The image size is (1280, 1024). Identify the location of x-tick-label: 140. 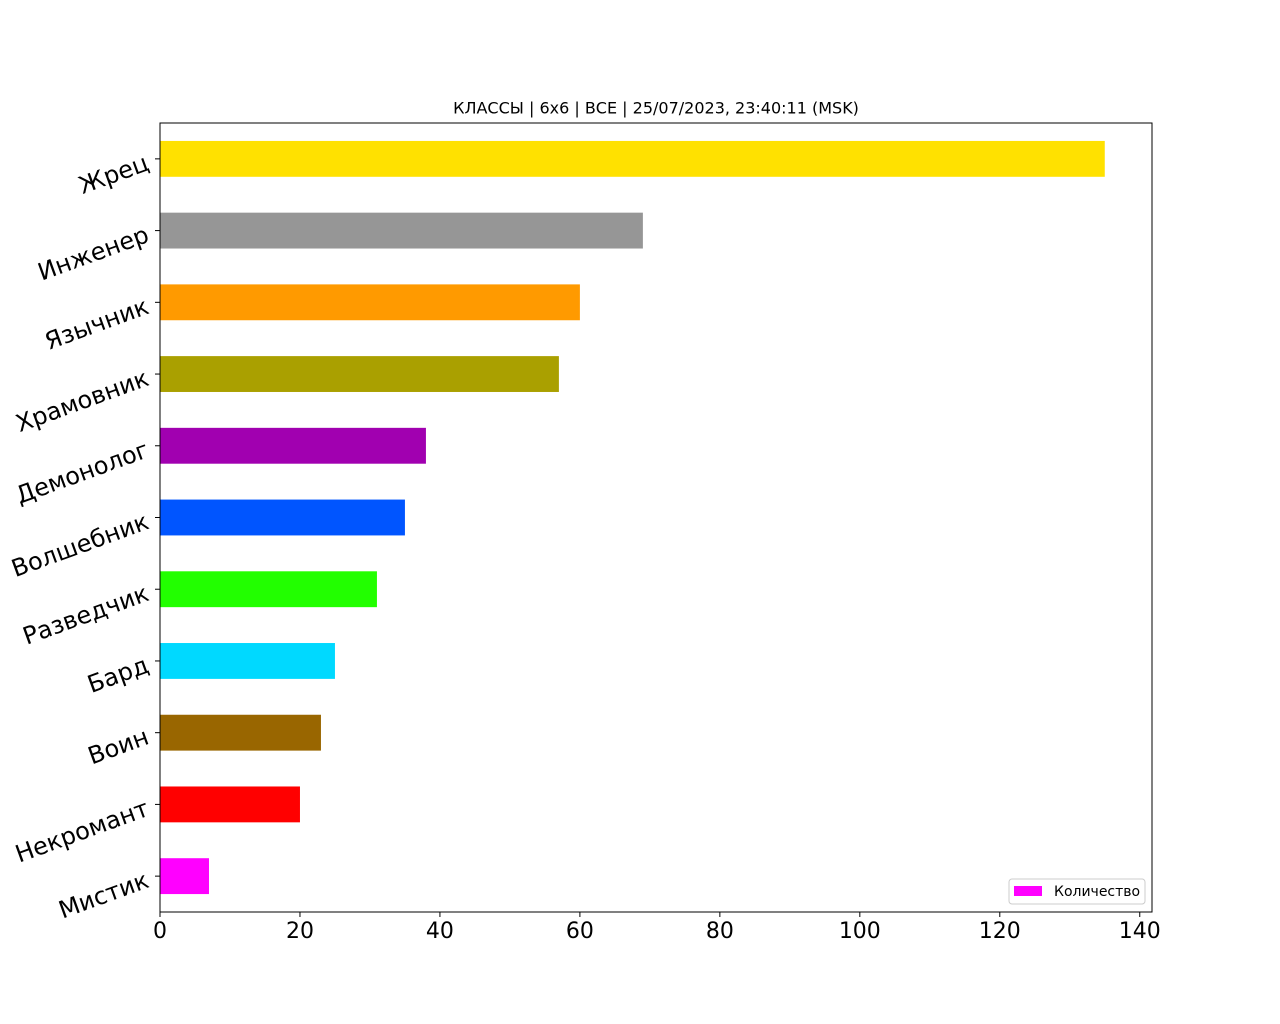
(1140, 931).